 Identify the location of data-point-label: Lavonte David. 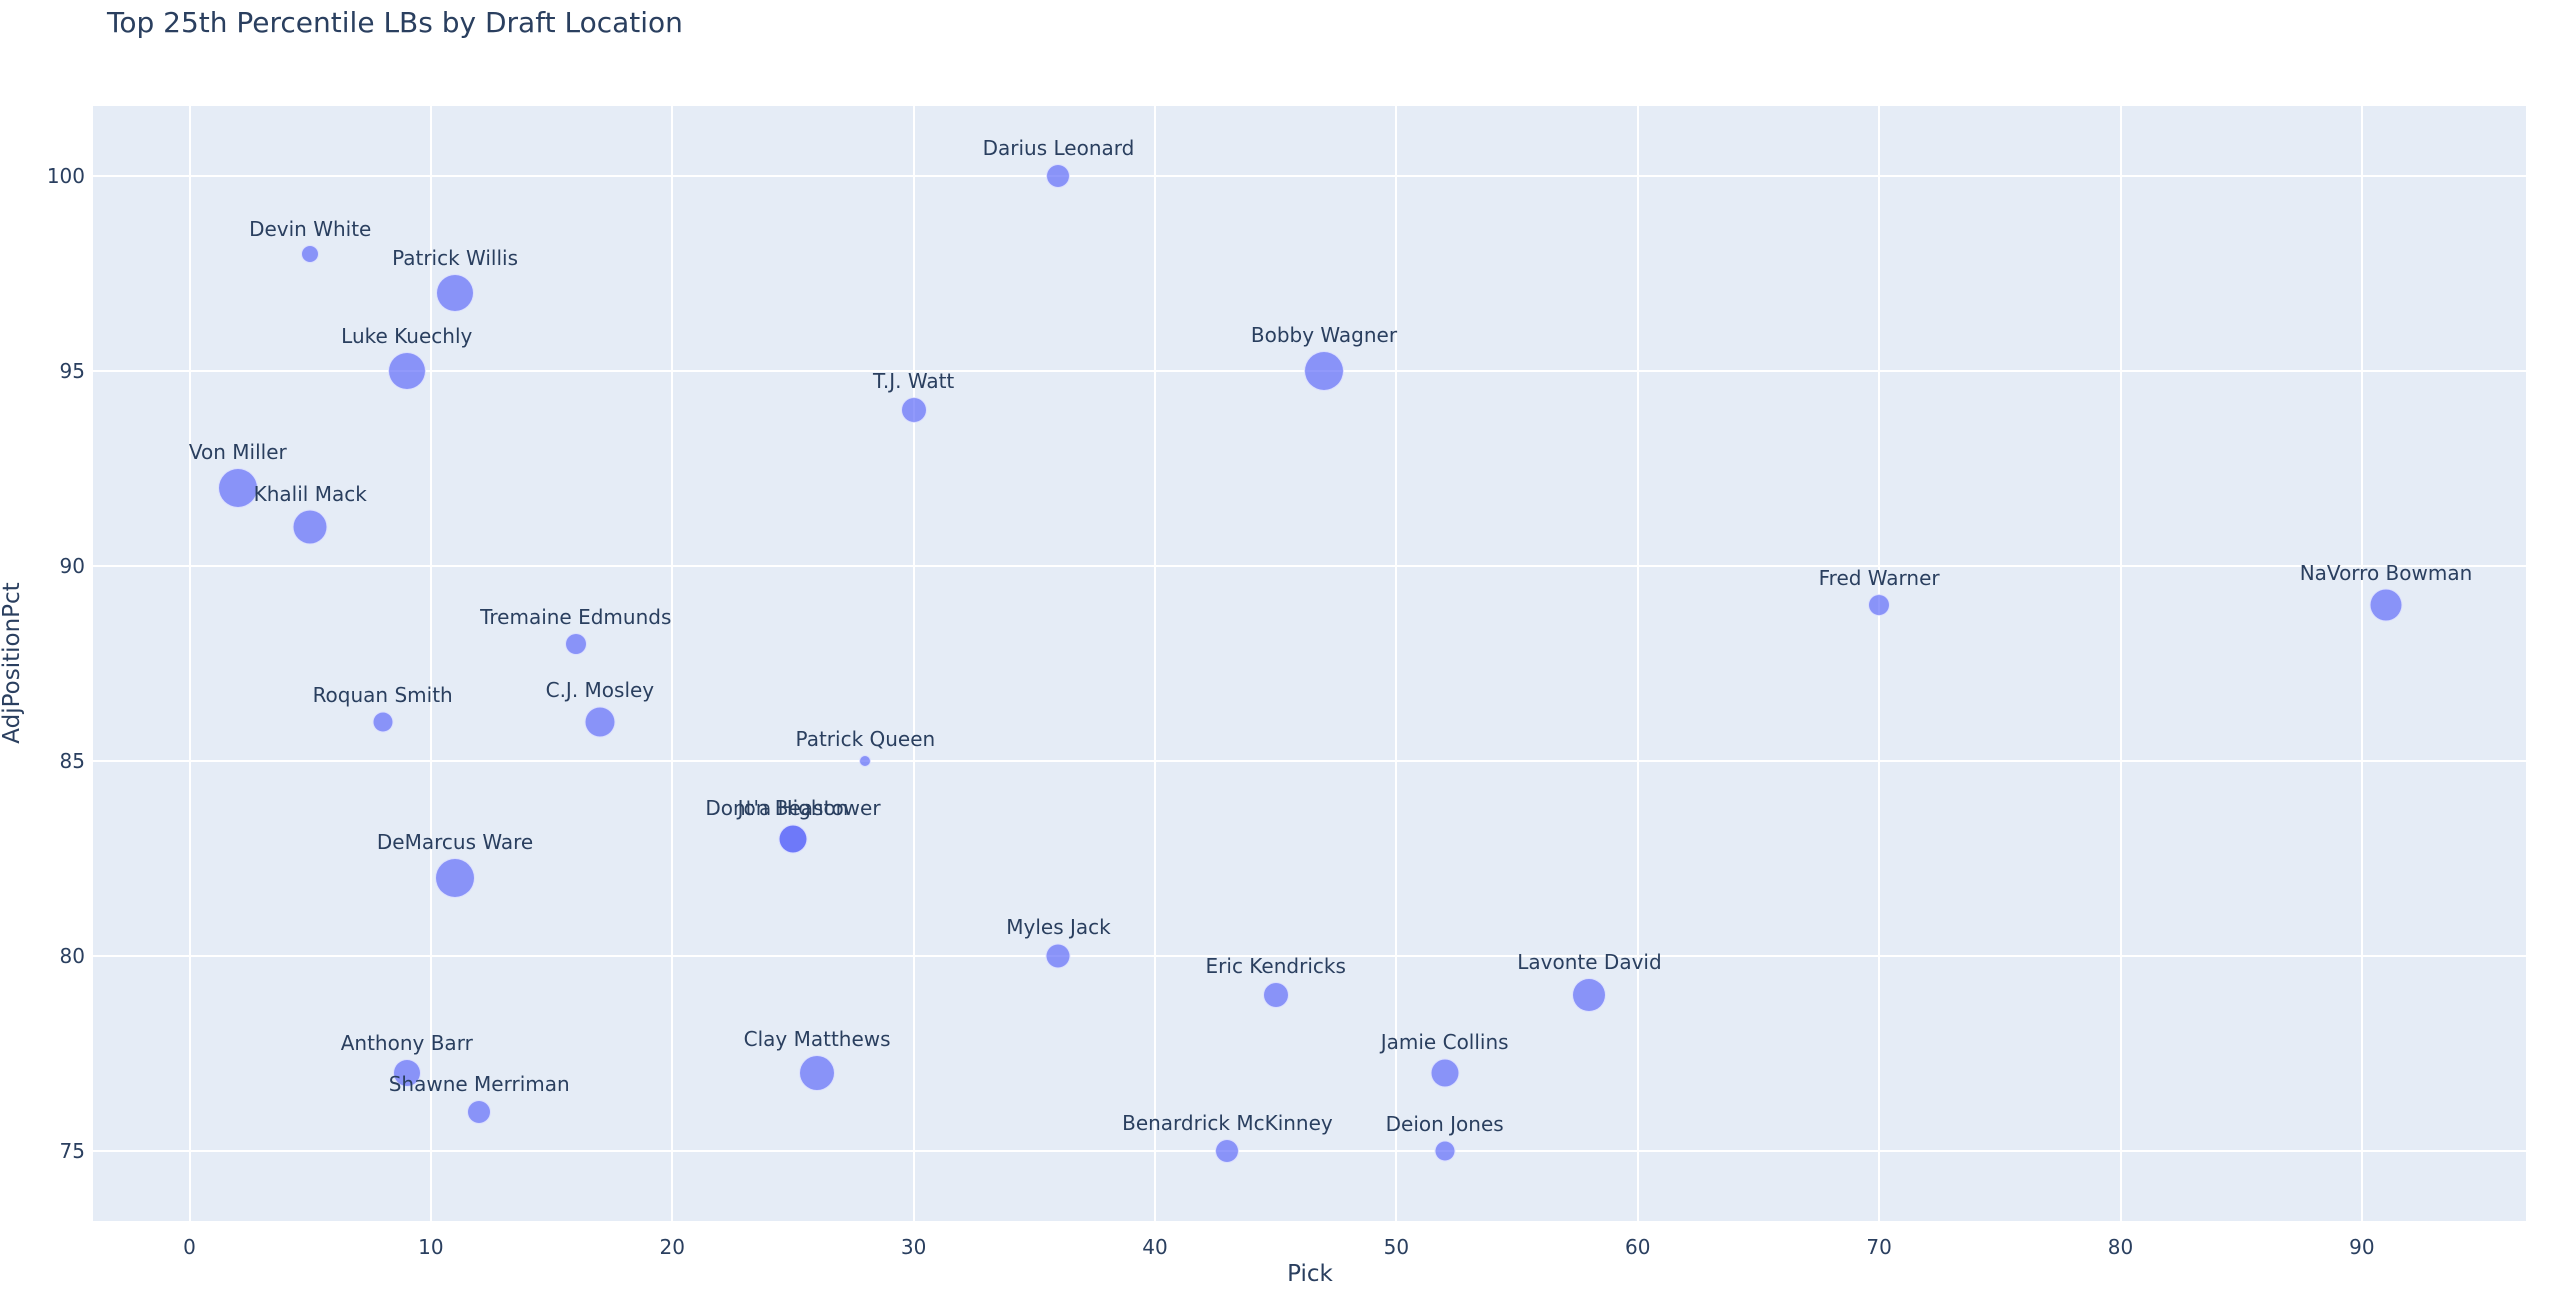
(1589, 961).